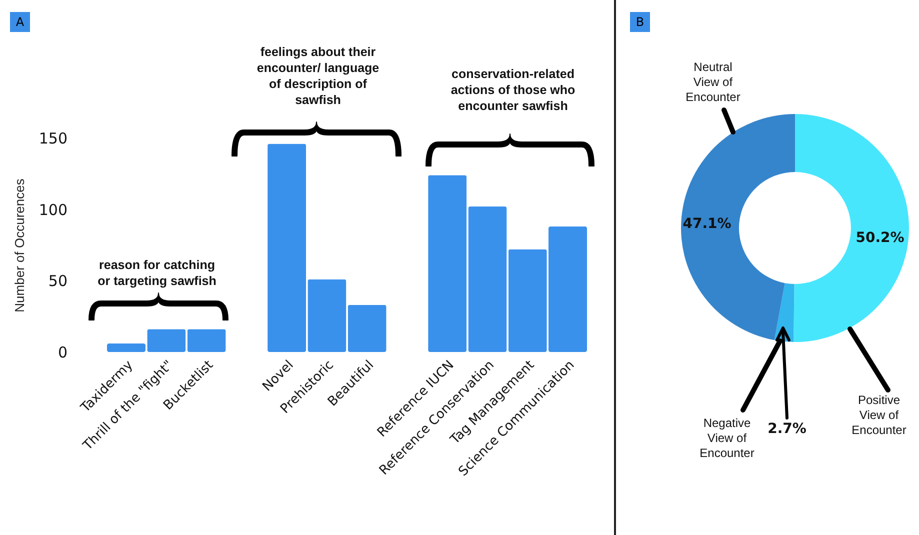  I want to click on text: conservation-related actions of those who encounter sawfish, so click(513, 90).